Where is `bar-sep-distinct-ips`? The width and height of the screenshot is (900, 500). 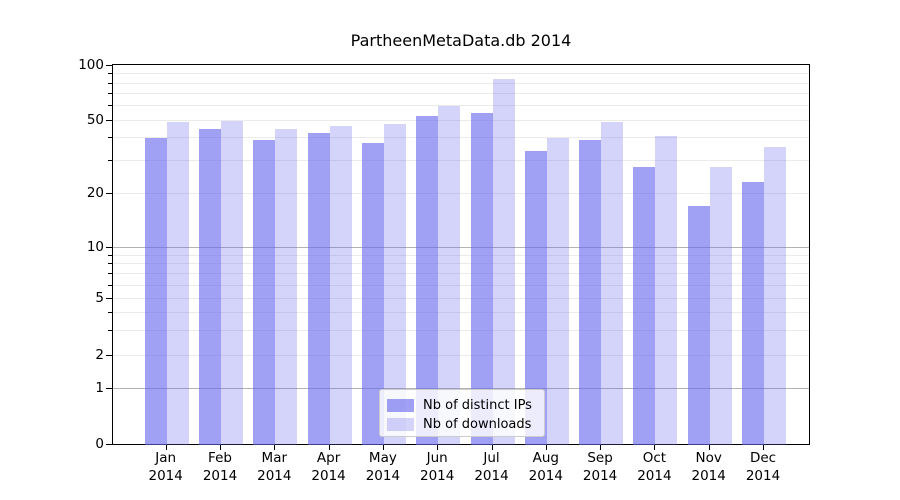
bar-sep-distinct-ips is located at coordinates (590, 292).